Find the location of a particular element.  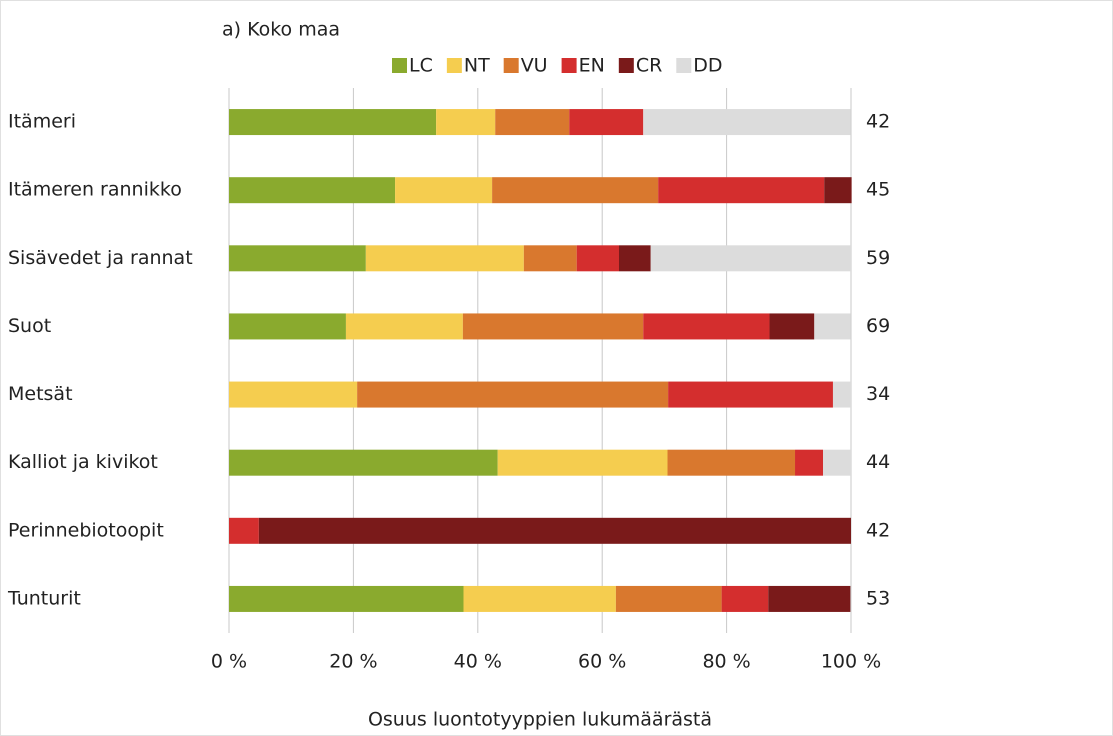

total-label: 44 is located at coordinates (878, 462).